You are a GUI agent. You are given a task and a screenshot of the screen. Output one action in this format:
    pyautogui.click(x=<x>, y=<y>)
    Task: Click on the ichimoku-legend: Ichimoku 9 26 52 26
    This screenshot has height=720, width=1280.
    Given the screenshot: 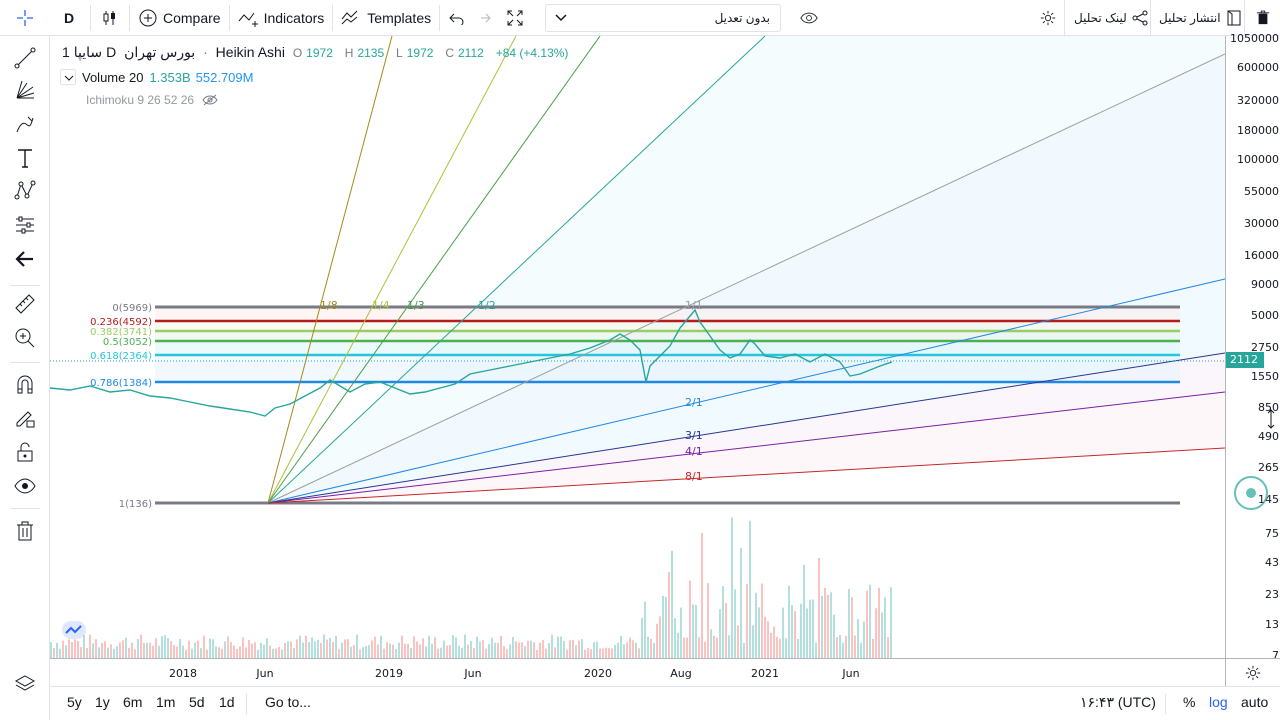 What is the action you would take?
    pyautogui.click(x=152, y=100)
    